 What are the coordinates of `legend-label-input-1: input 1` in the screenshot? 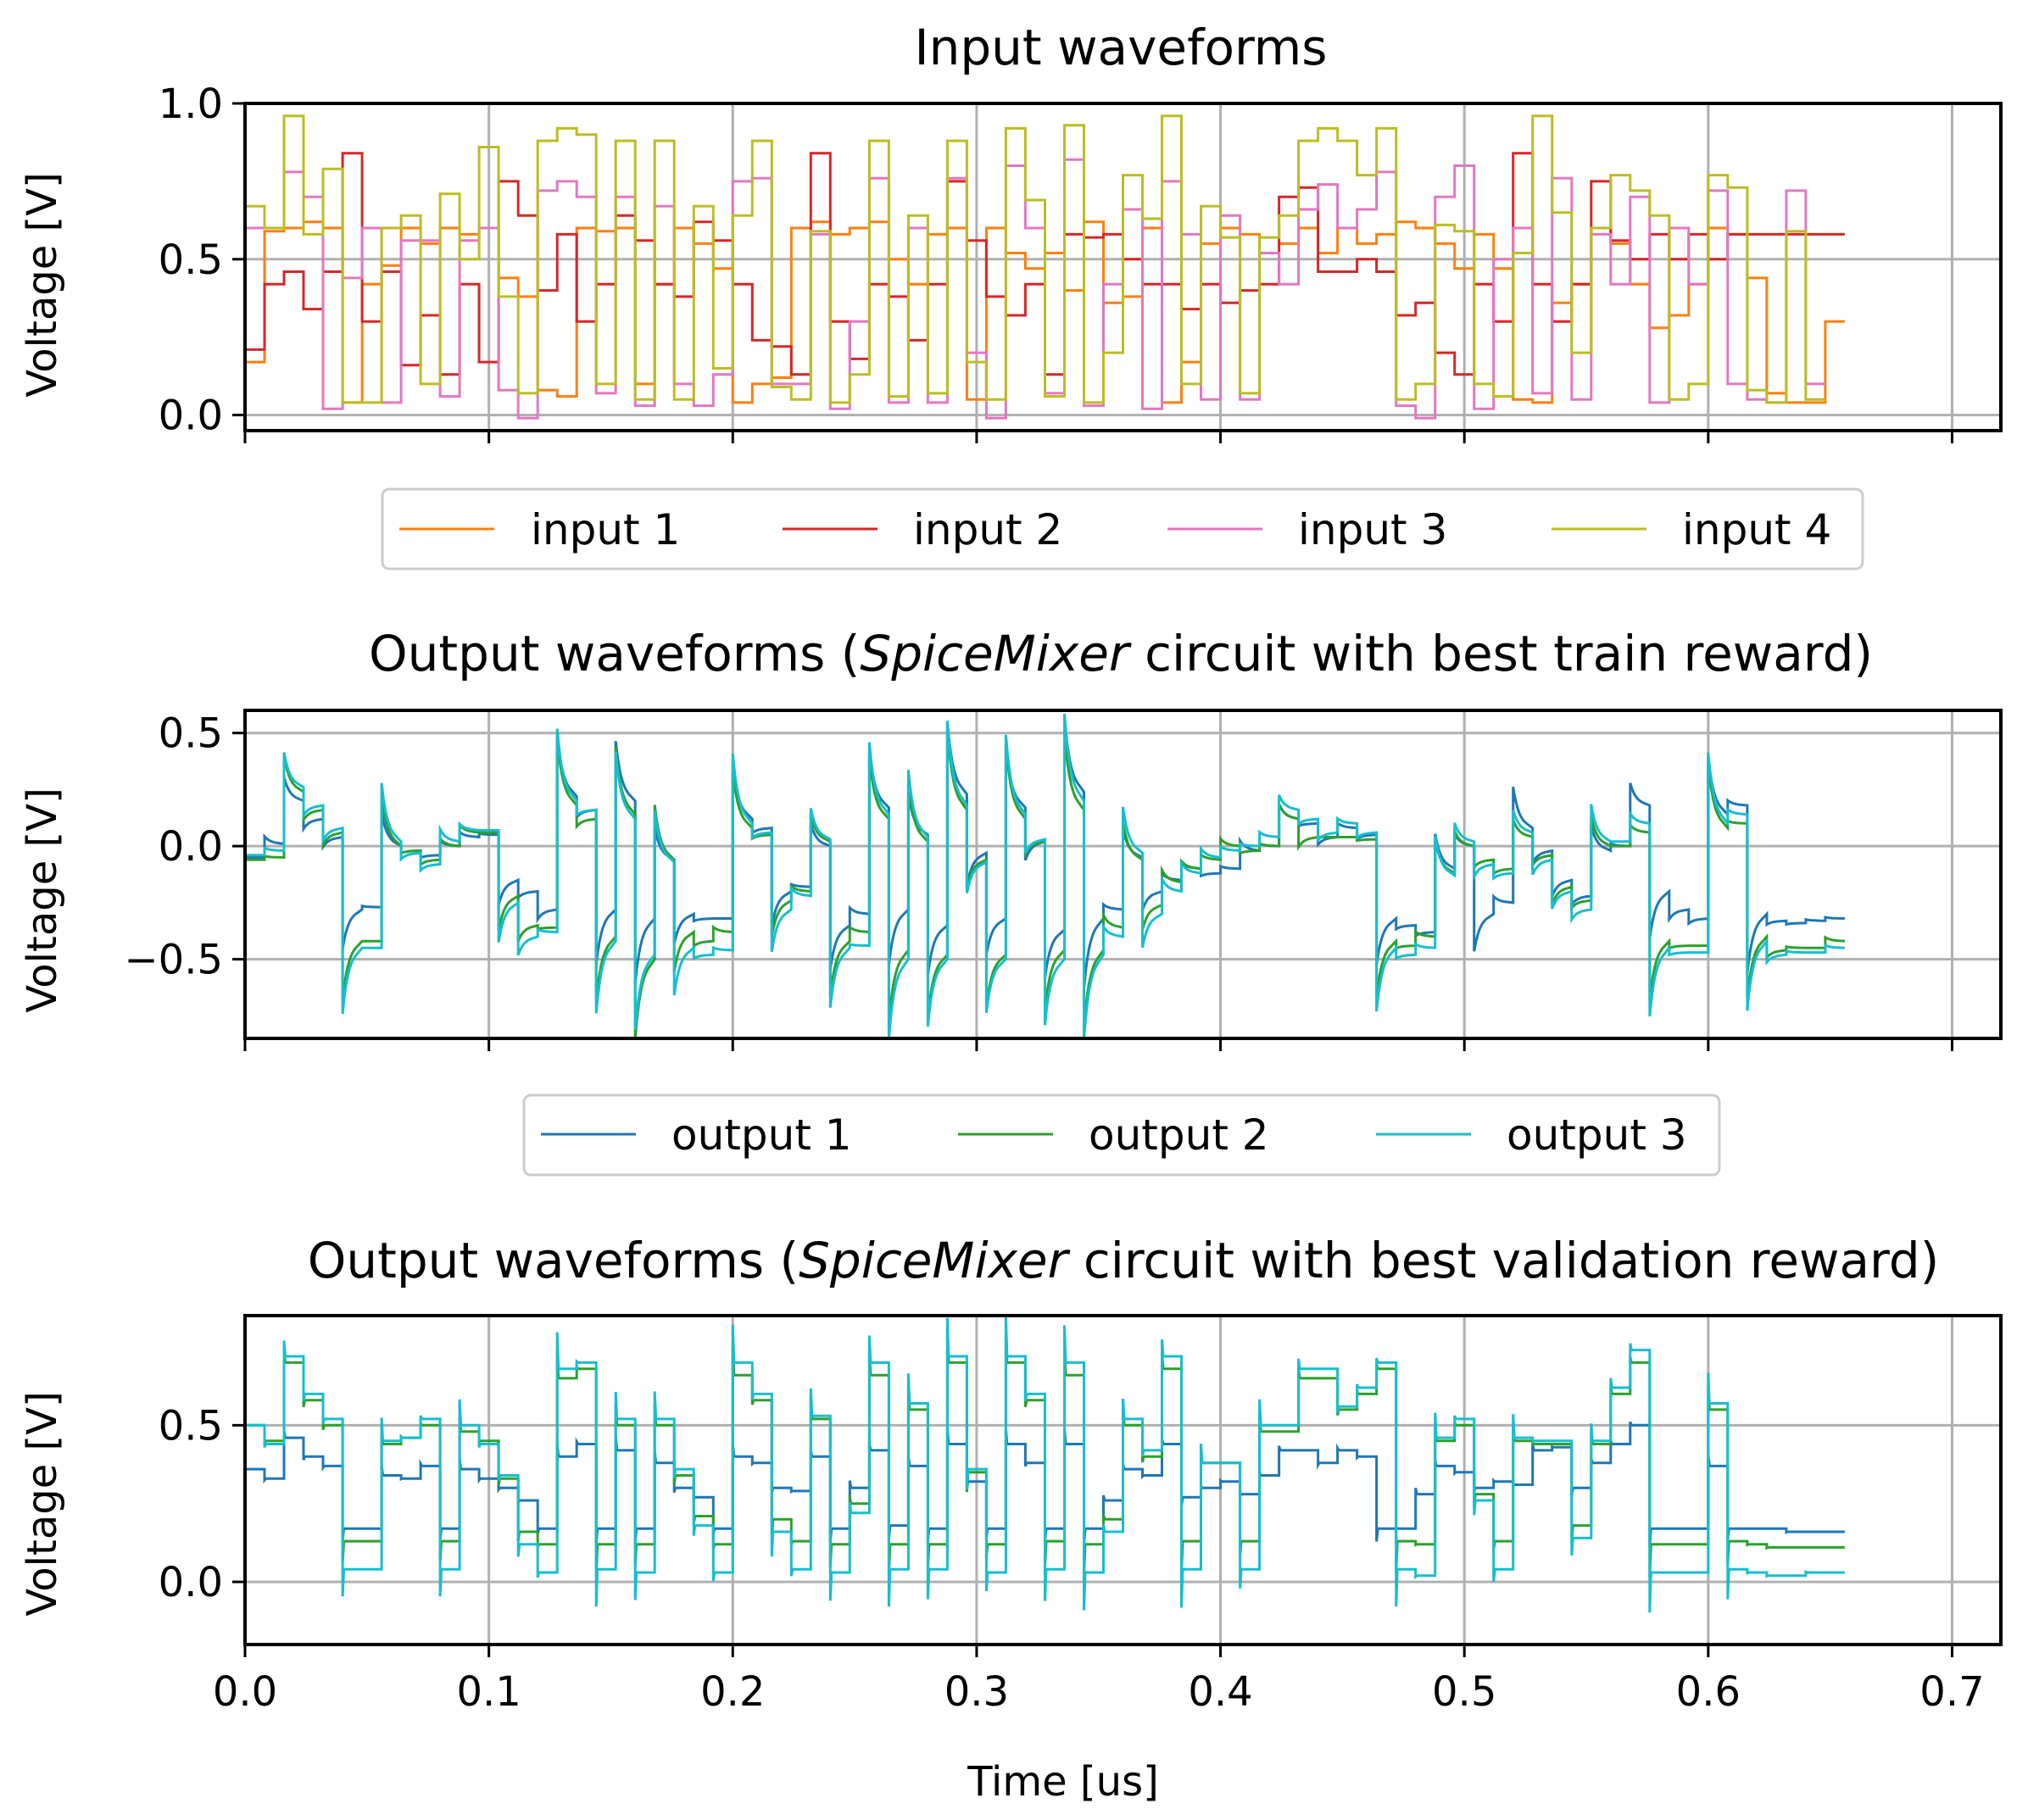 It's located at (605, 529).